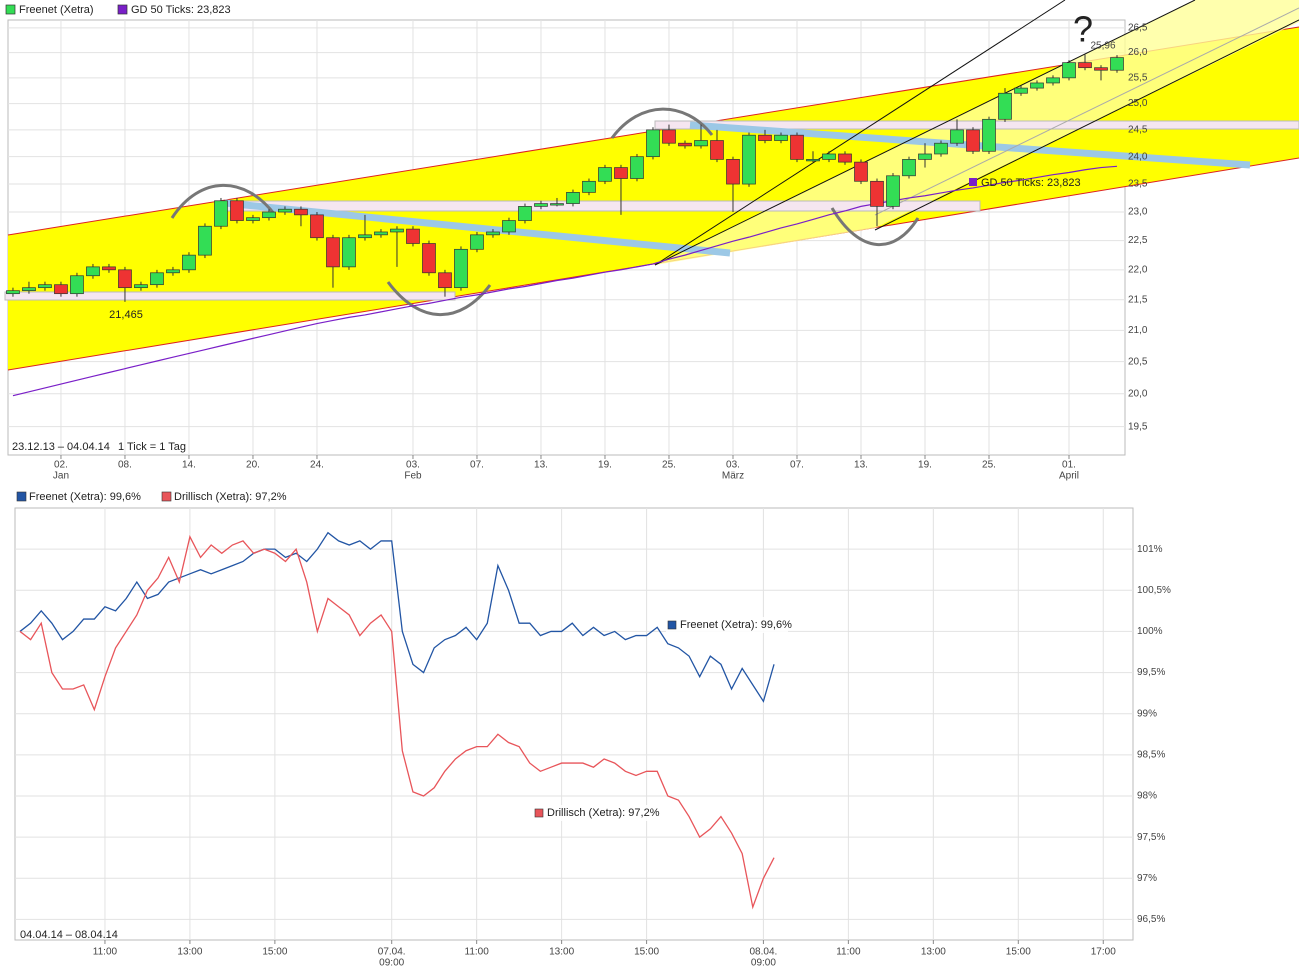  What do you see at coordinates (1154, 590) in the screenshot?
I see `y-tick-label: 100,5%` at bounding box center [1154, 590].